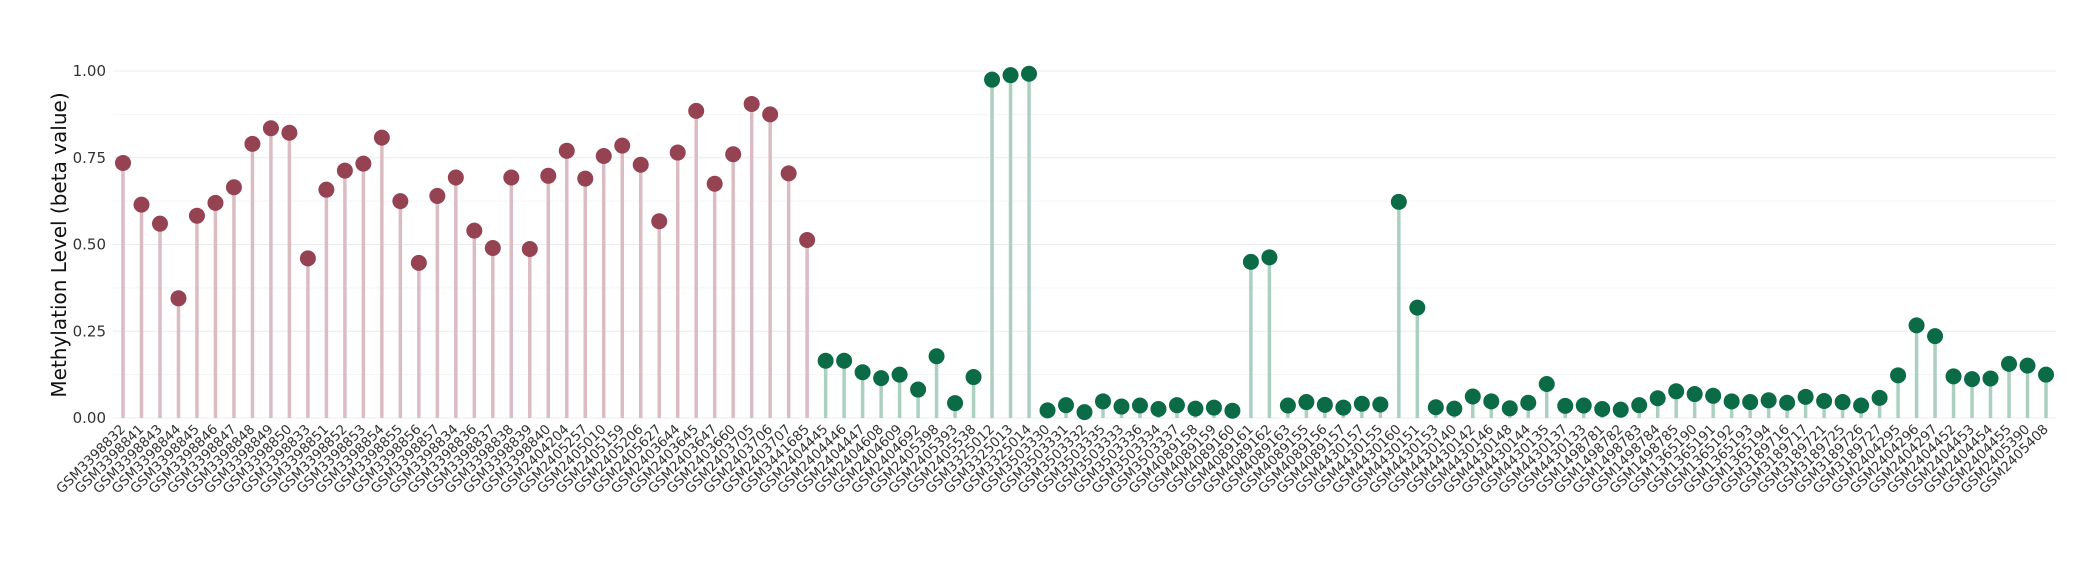  What do you see at coordinates (89, 158) in the screenshot?
I see `y-tick-label: 0.75` at bounding box center [89, 158].